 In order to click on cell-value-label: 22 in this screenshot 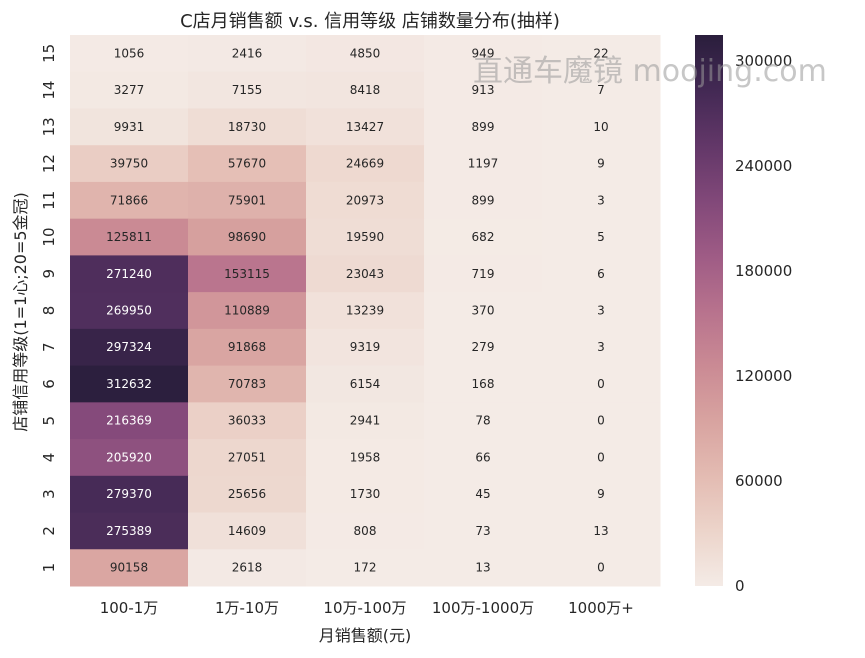, I will do `click(600, 53)`.